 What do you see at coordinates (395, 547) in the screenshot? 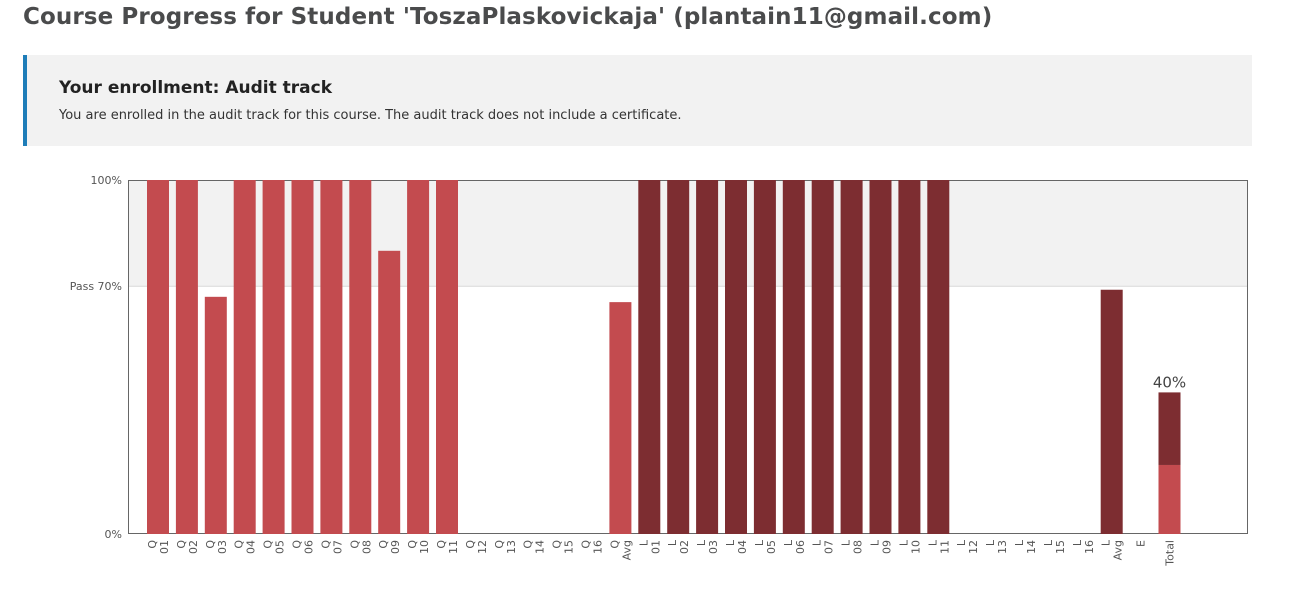
I see `x-tick-label: 09` at bounding box center [395, 547].